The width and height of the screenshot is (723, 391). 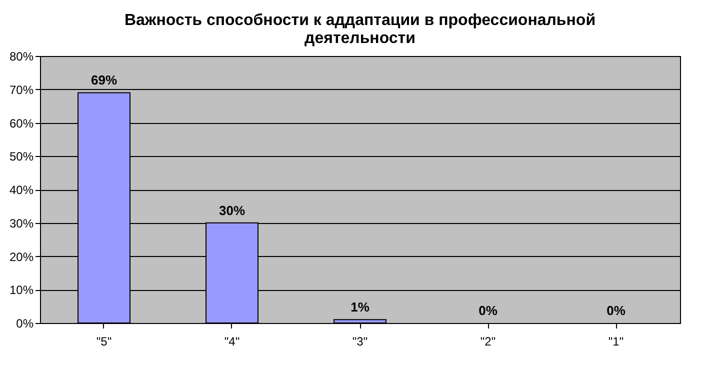 What do you see at coordinates (360, 29) in the screenshot?
I see `chart-title: Важность способности к аддаптации в профессиональной деятельности` at bounding box center [360, 29].